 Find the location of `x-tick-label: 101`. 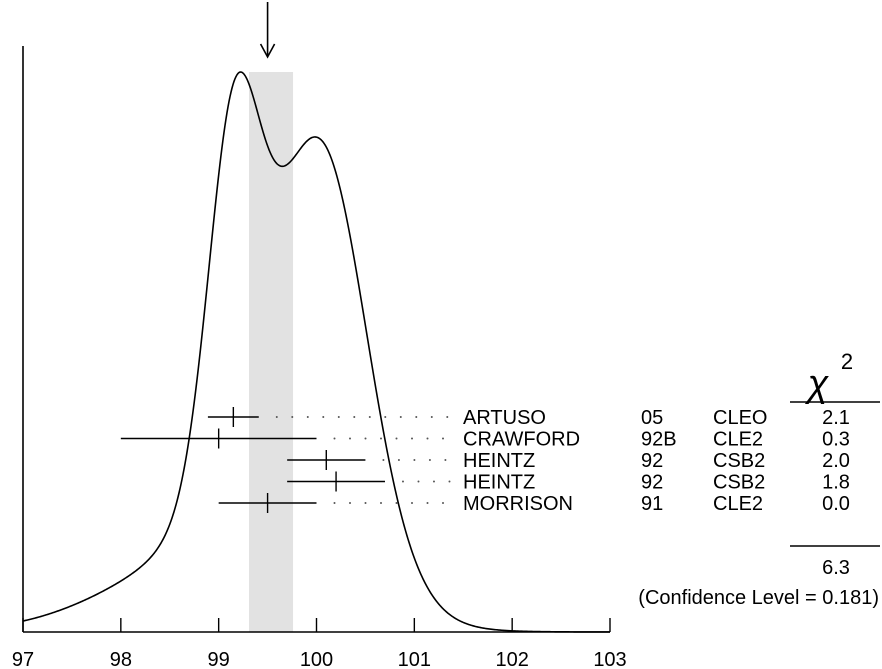

x-tick-label: 101 is located at coordinates (414, 659).